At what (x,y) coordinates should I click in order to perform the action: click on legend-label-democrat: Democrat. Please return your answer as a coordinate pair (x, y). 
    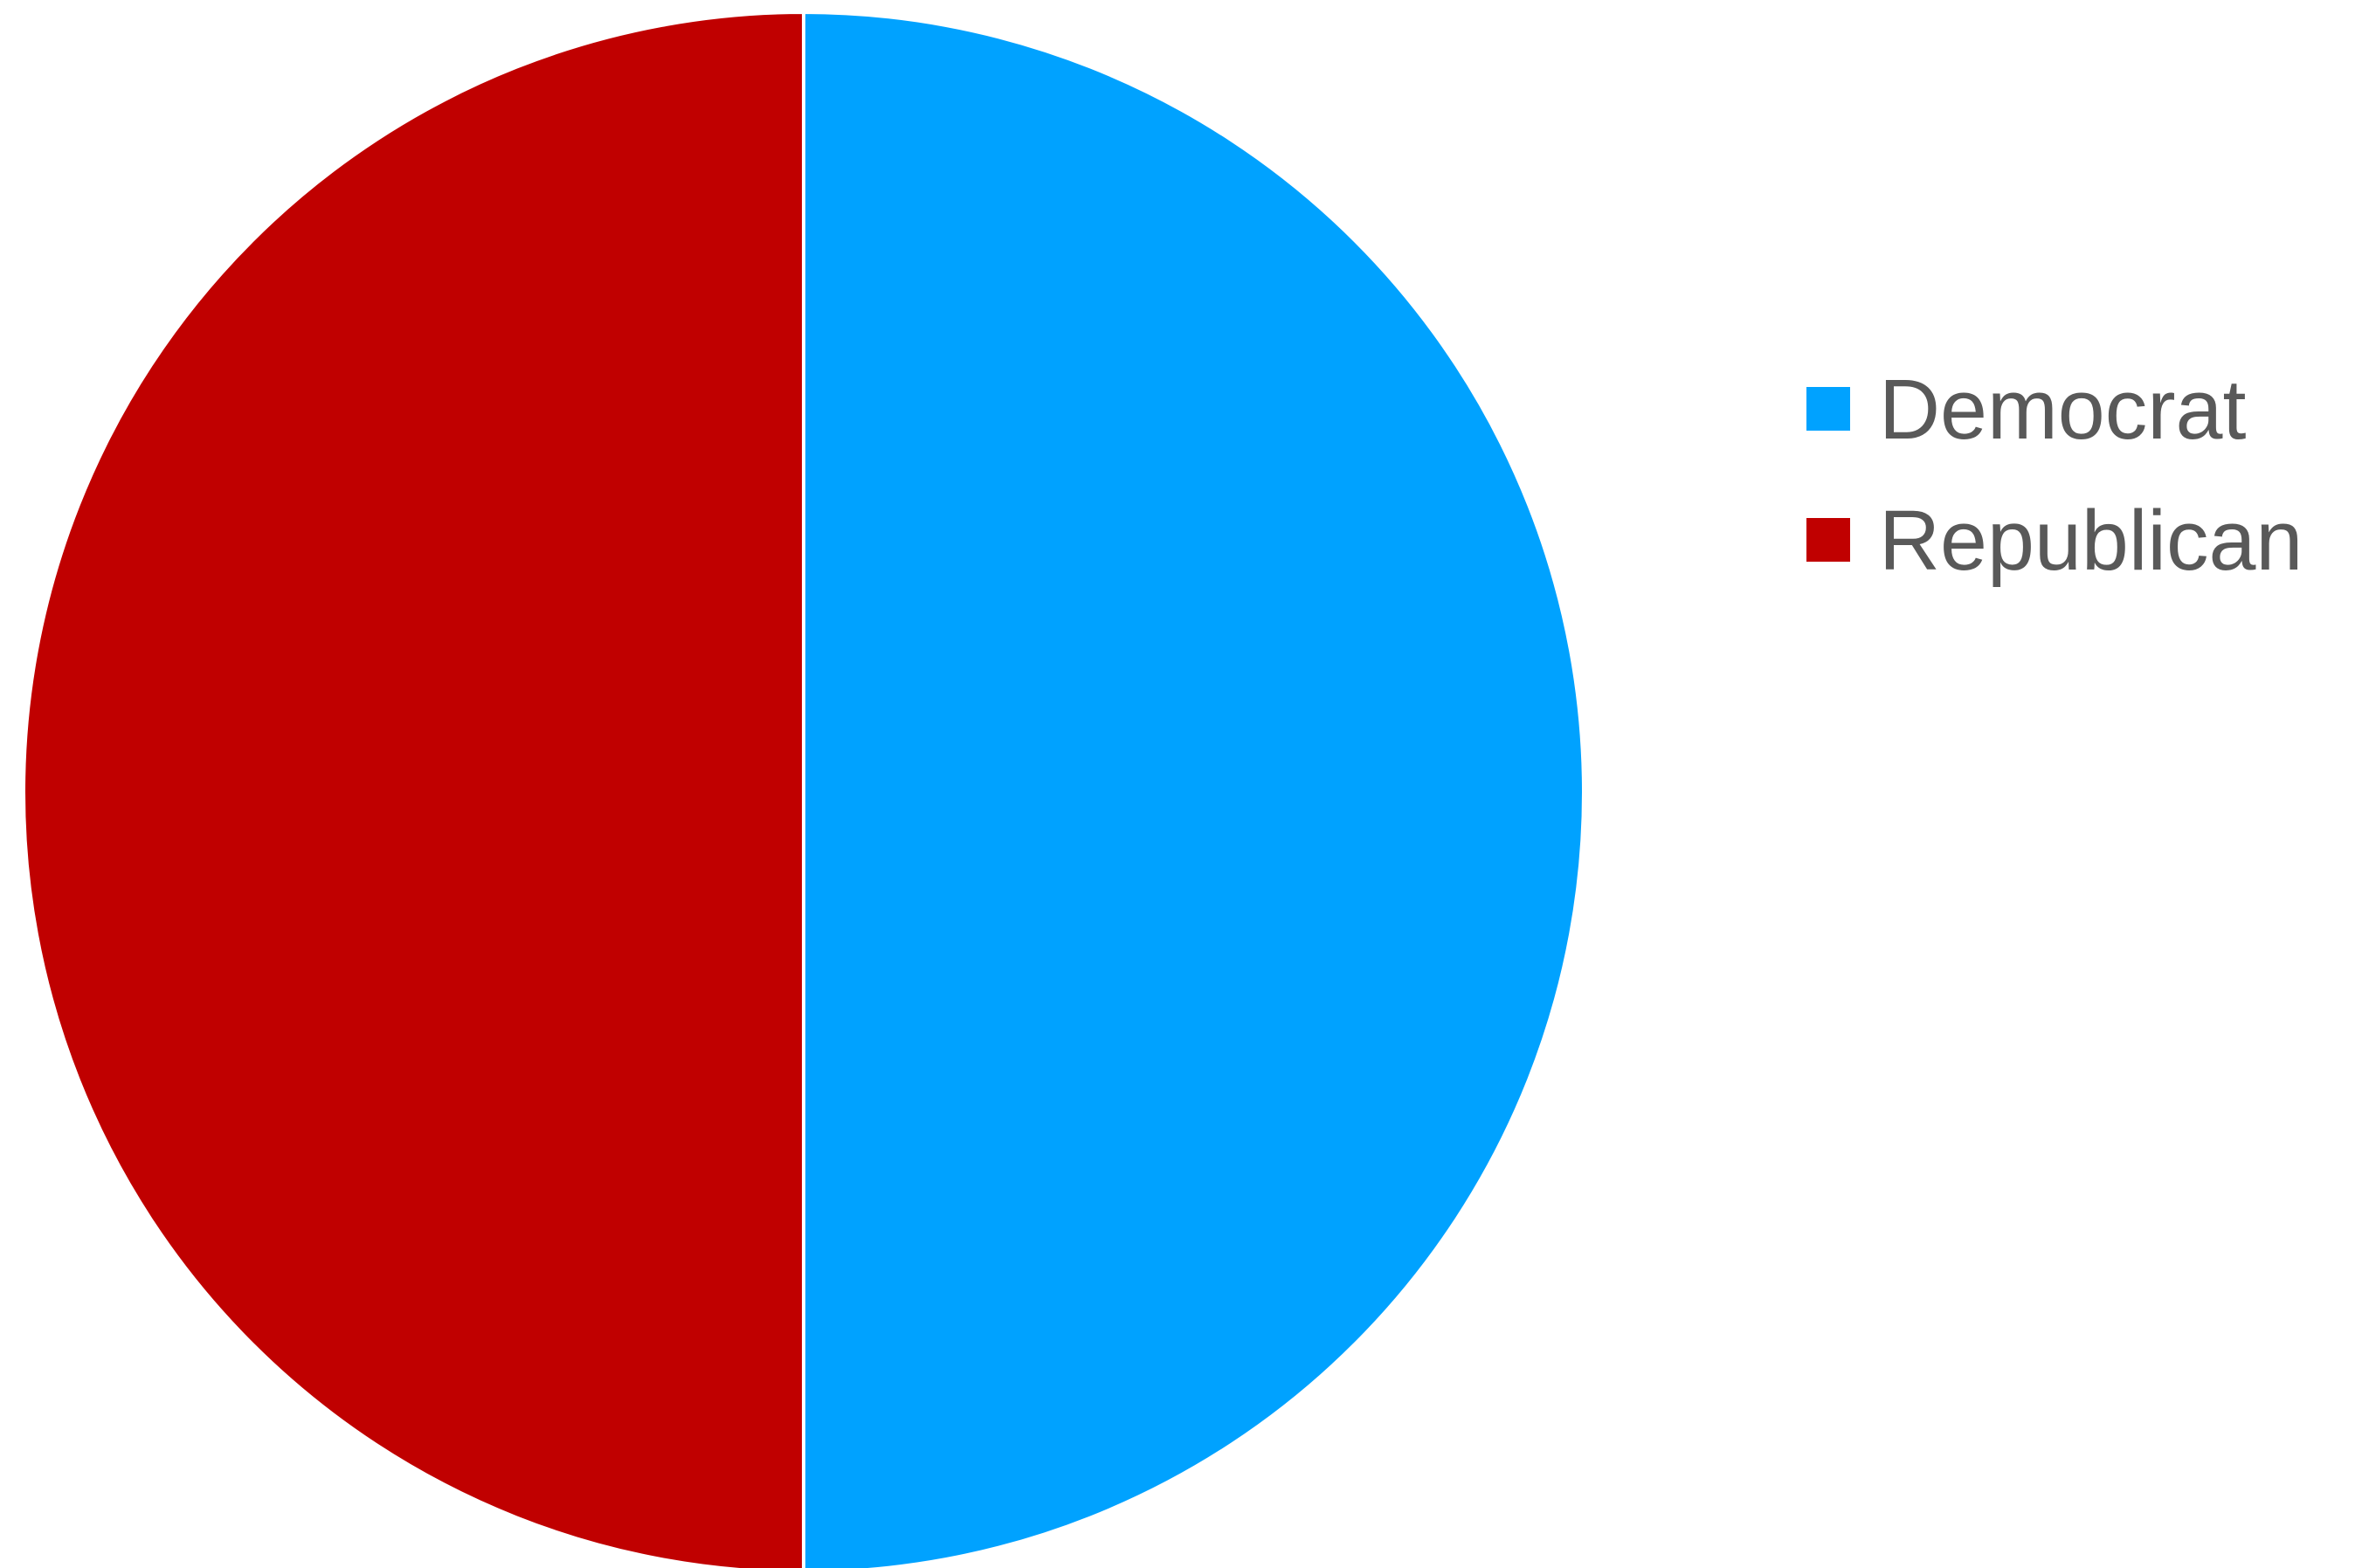
    Looking at the image, I should click on (2063, 409).